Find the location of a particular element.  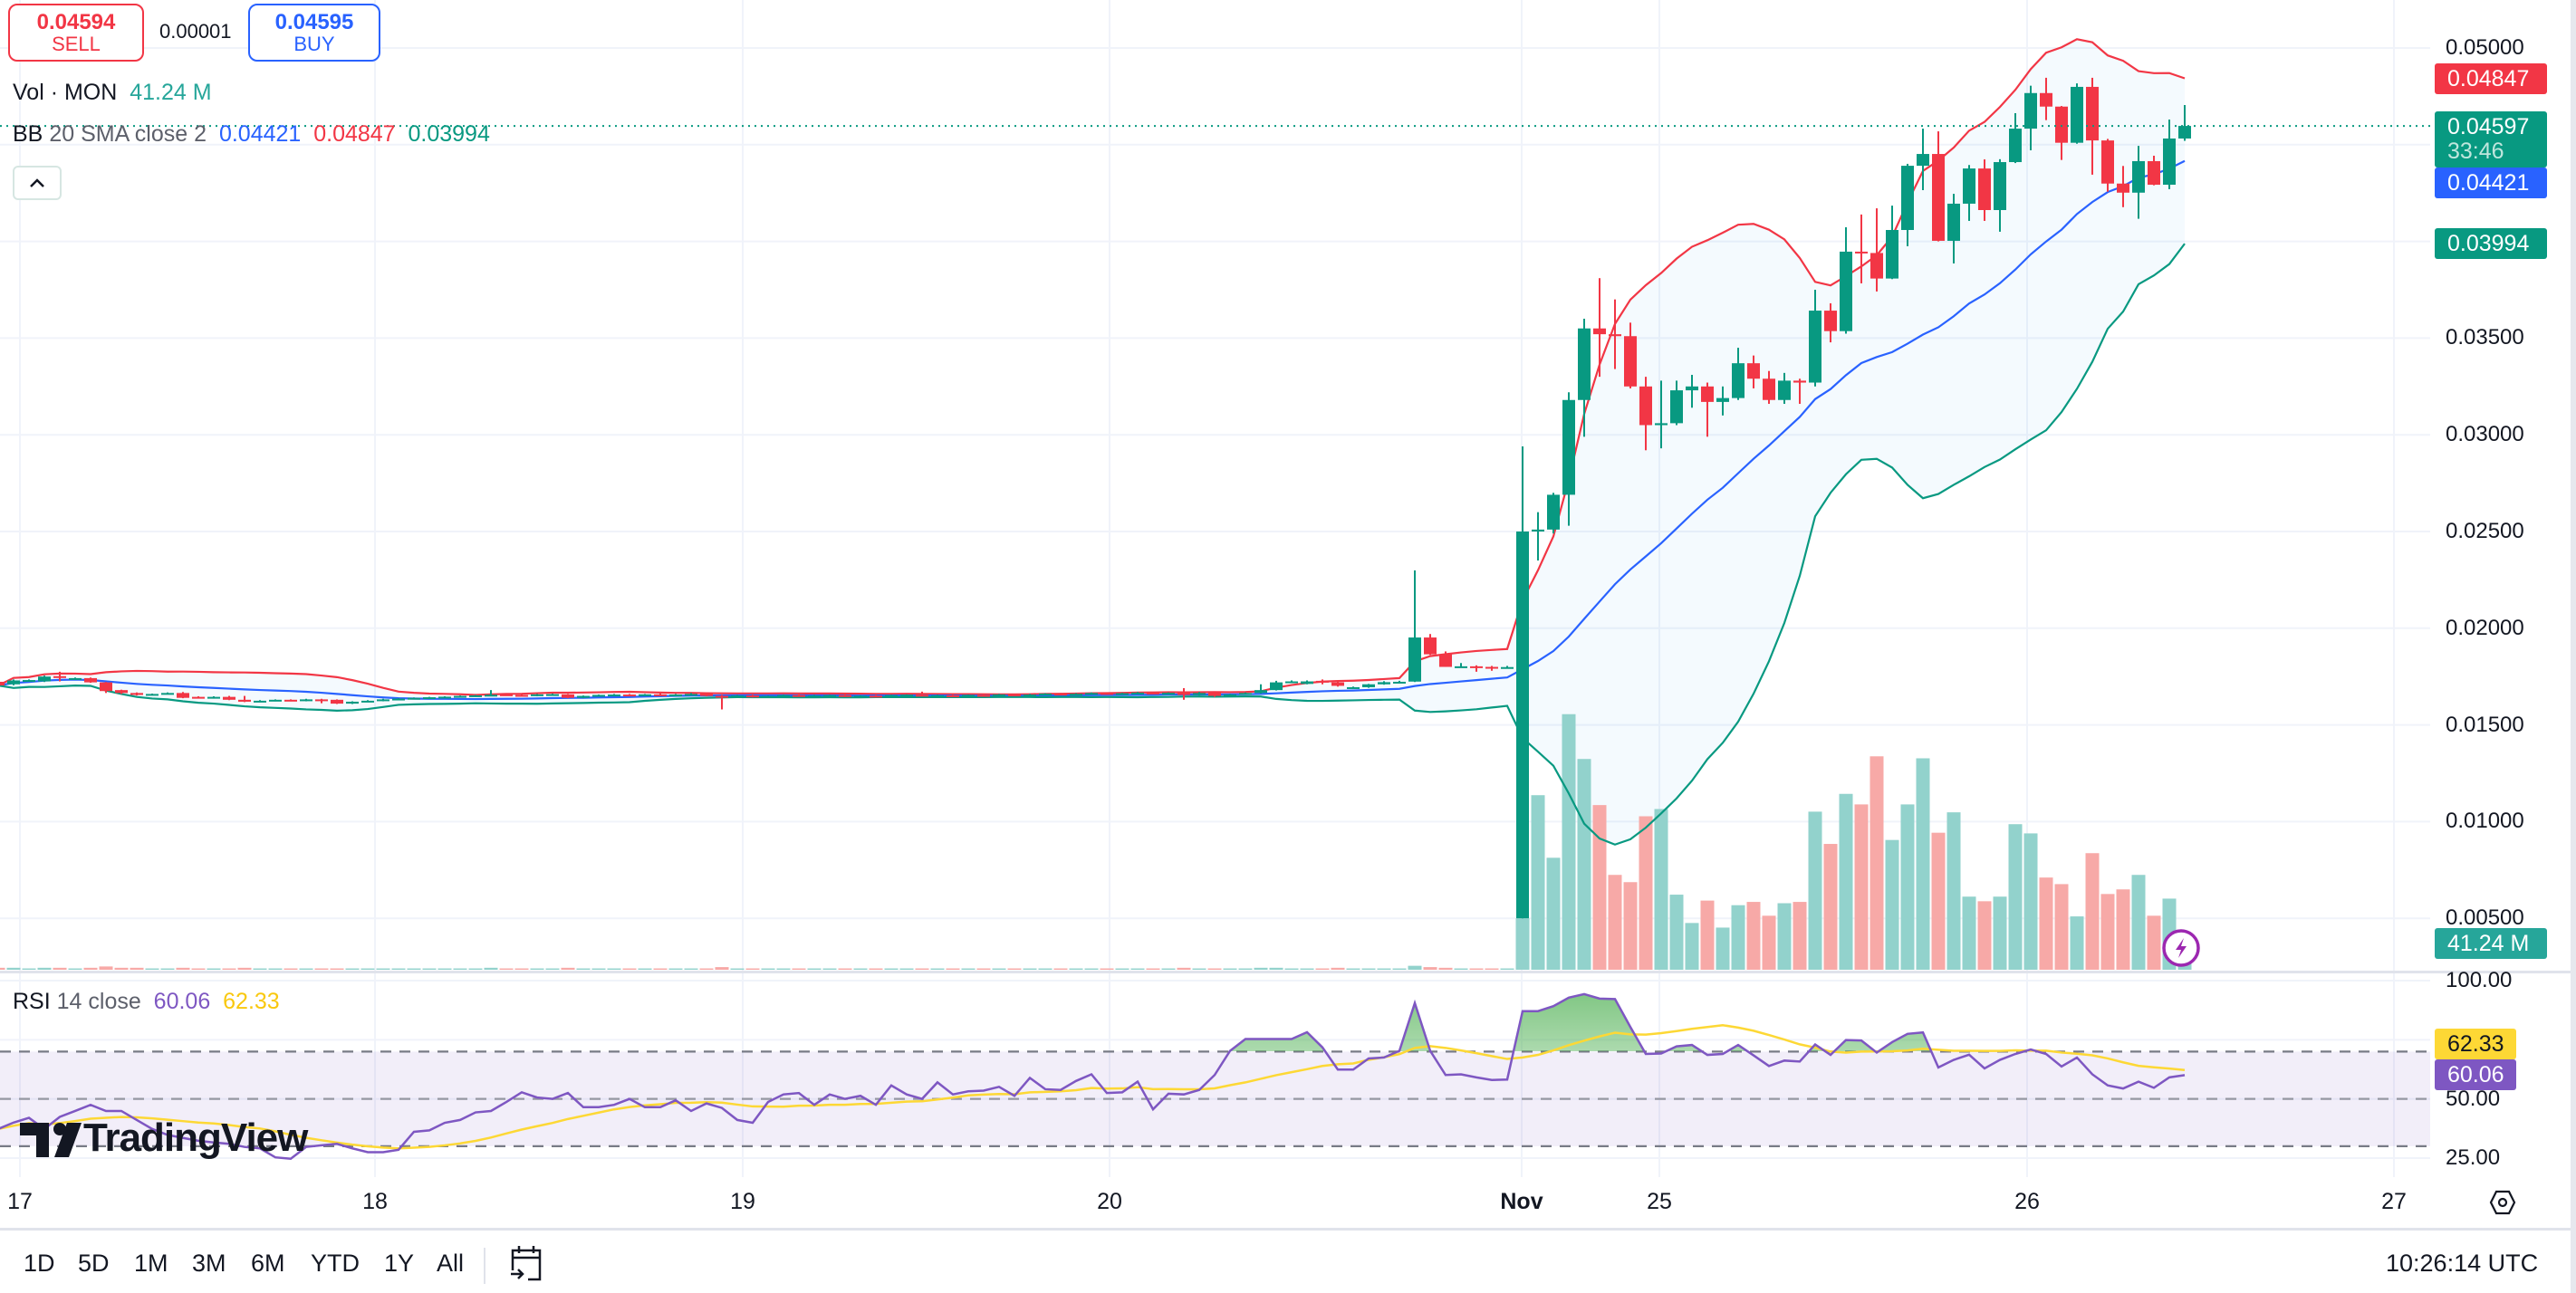

hexagon-settings-icon is located at coordinates (2502, 1202).